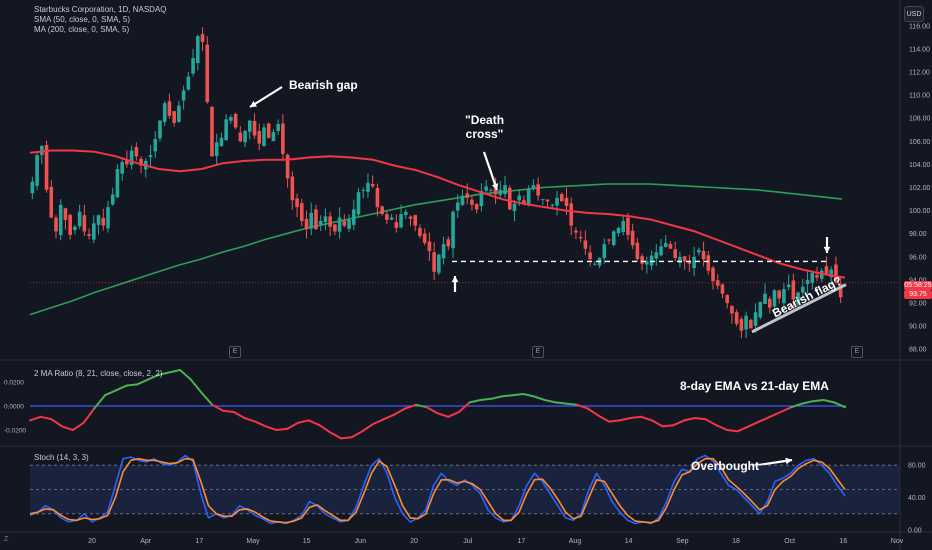  What do you see at coordinates (455, 279) in the screenshot?
I see `support-up-arrow-head` at bounding box center [455, 279].